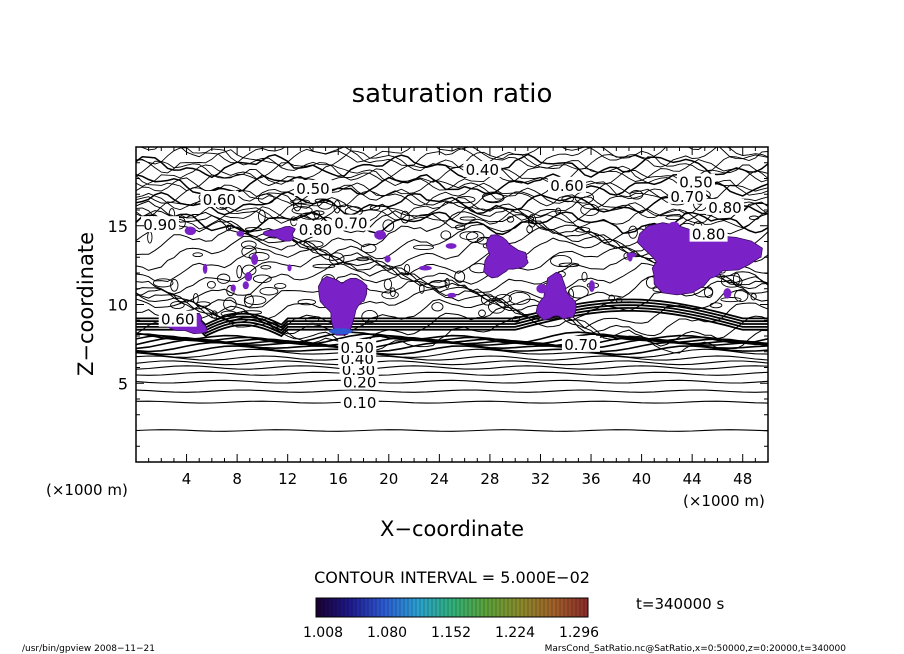 This screenshot has height=654, width=904. Describe the element at coordinates (515, 633) in the screenshot. I see `colorbar-tick-label: 1.224` at that location.